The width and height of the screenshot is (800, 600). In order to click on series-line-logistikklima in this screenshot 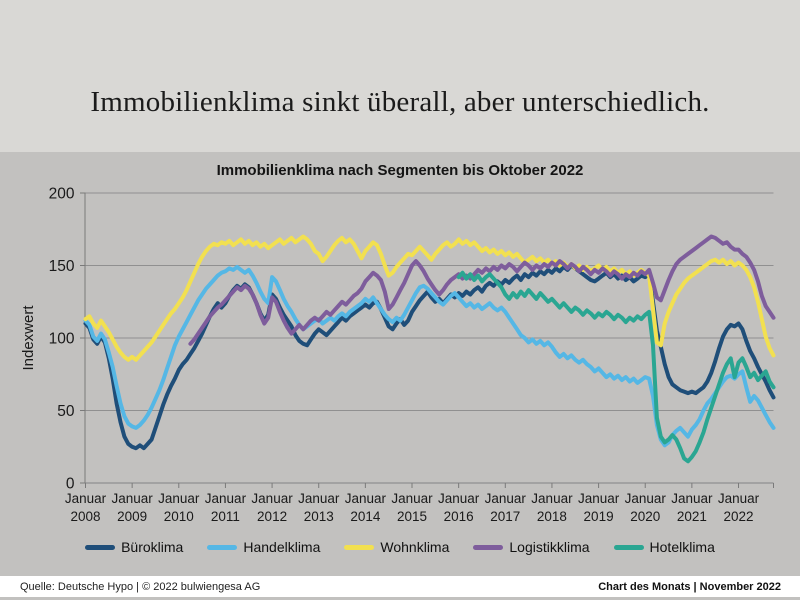, I will do `click(482, 290)`.